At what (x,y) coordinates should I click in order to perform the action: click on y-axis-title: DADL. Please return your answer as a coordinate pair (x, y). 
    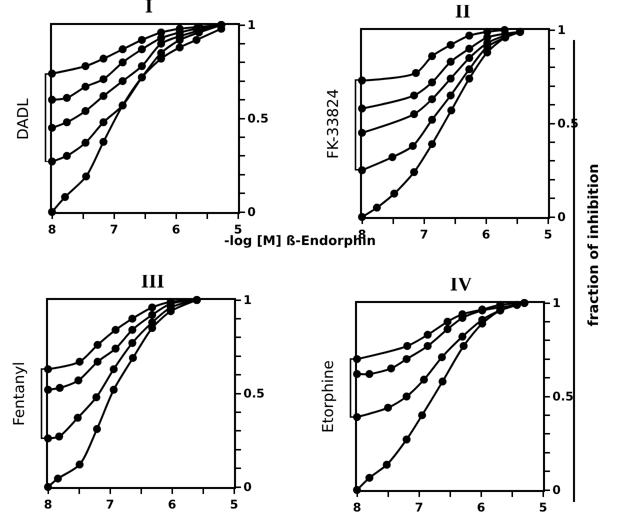
    Looking at the image, I should click on (23, 119).